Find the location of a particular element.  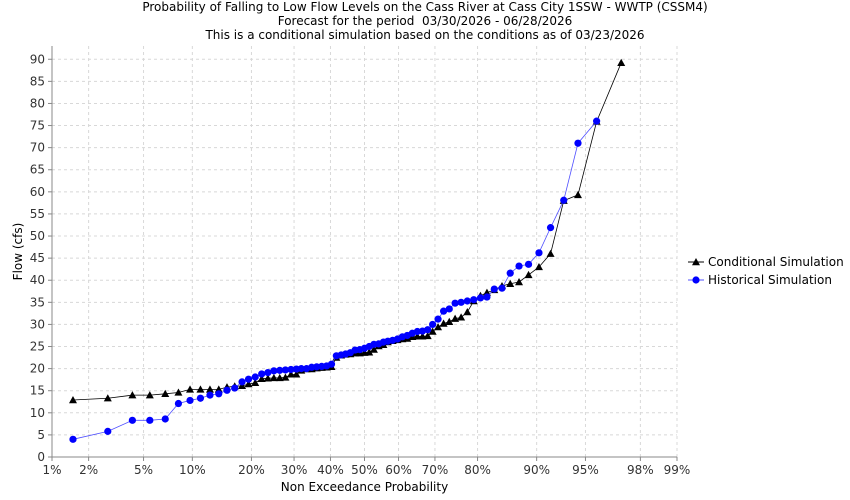

x-tick-label: 90% is located at coordinates (536, 470).